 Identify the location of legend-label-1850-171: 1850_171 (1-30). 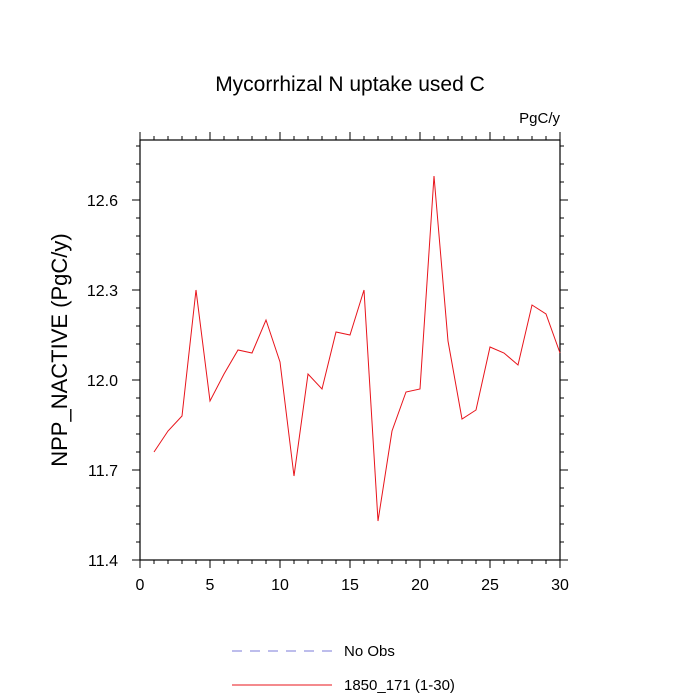
(399, 685).